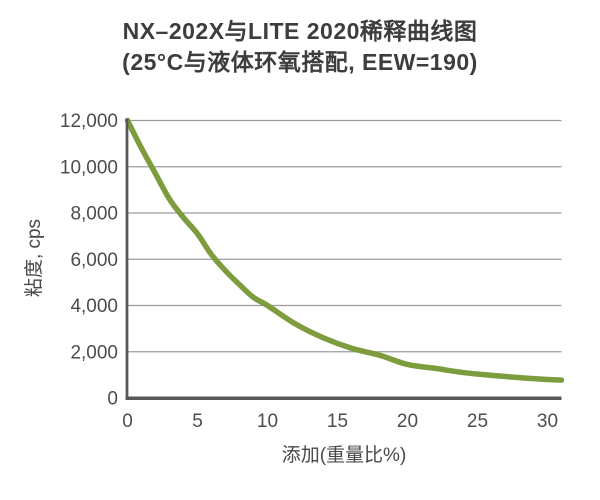 The width and height of the screenshot is (600, 500). What do you see at coordinates (547, 421) in the screenshot?
I see `x-tick-label: 30` at bounding box center [547, 421].